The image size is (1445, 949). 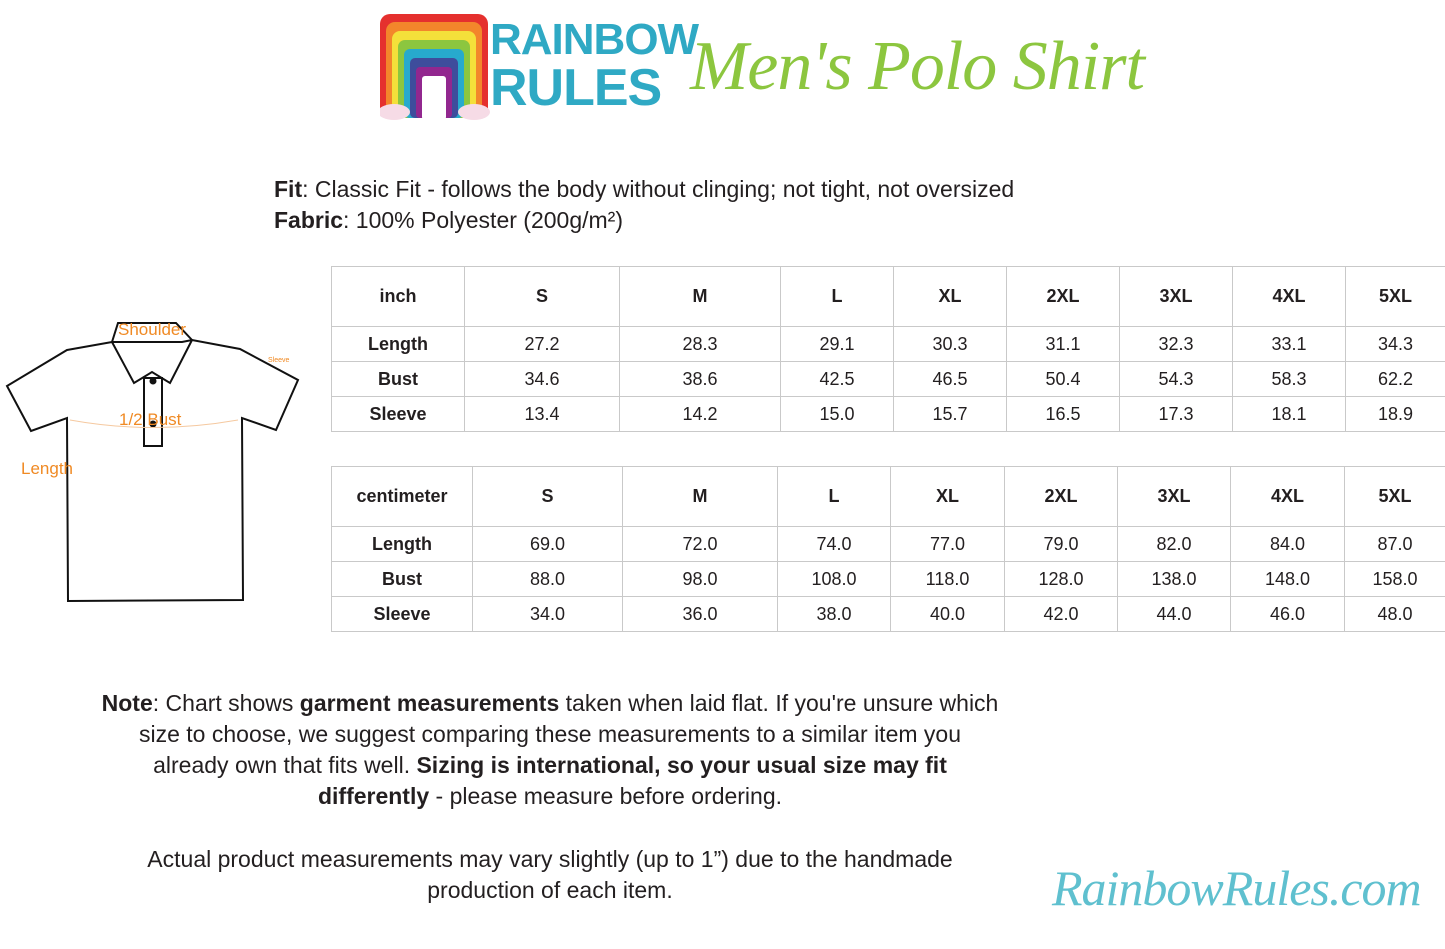 What do you see at coordinates (1061, 614) in the screenshot?
I see `table-cell: 42.0` at bounding box center [1061, 614].